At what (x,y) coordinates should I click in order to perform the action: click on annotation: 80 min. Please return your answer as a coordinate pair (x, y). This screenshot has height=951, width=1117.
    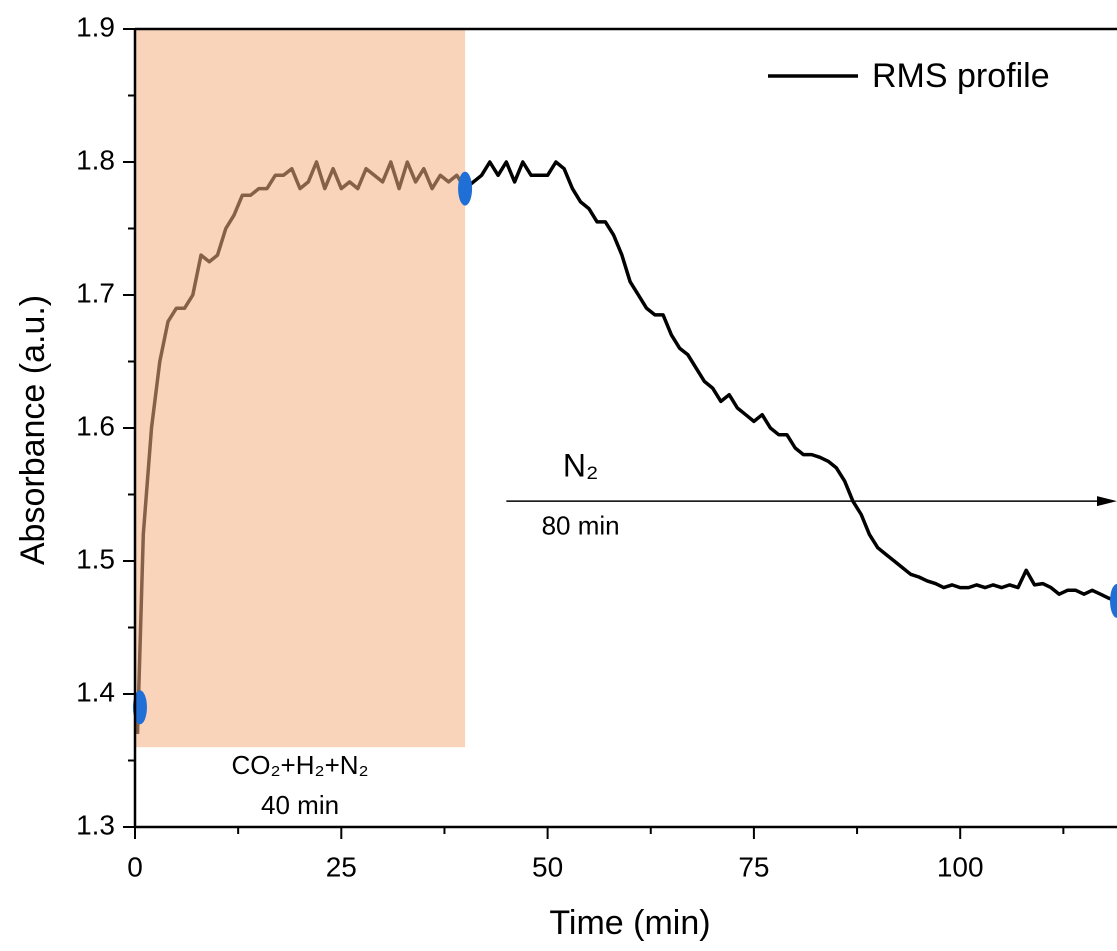
    Looking at the image, I should click on (581, 526).